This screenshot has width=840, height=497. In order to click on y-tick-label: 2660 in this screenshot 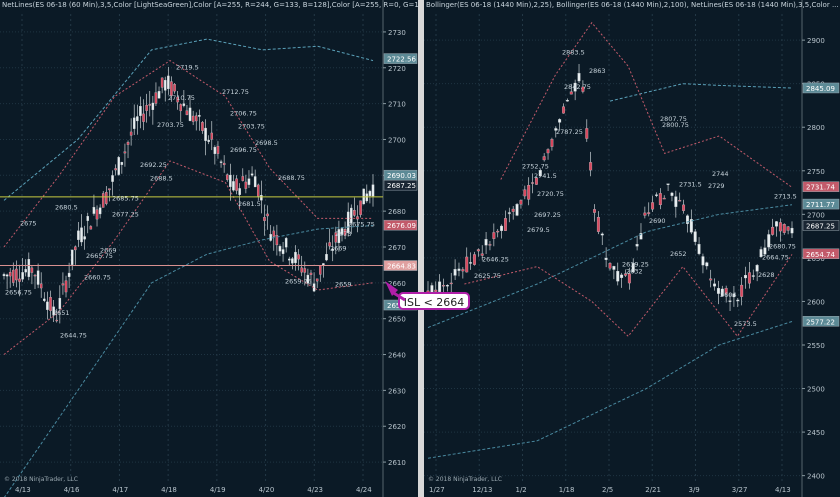, I will do `click(397, 284)`.